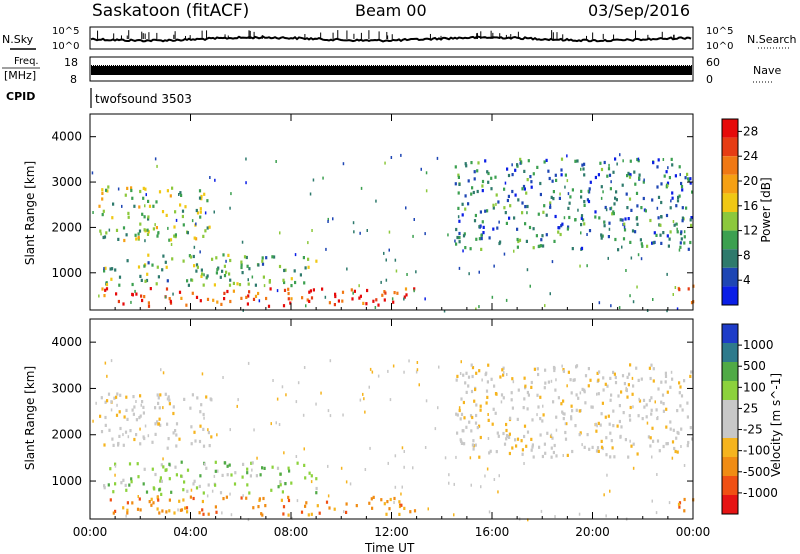 This screenshot has height=554, width=800. Describe the element at coordinates (291, 532) in the screenshot. I see `x-tick-label: 08:00` at that location.